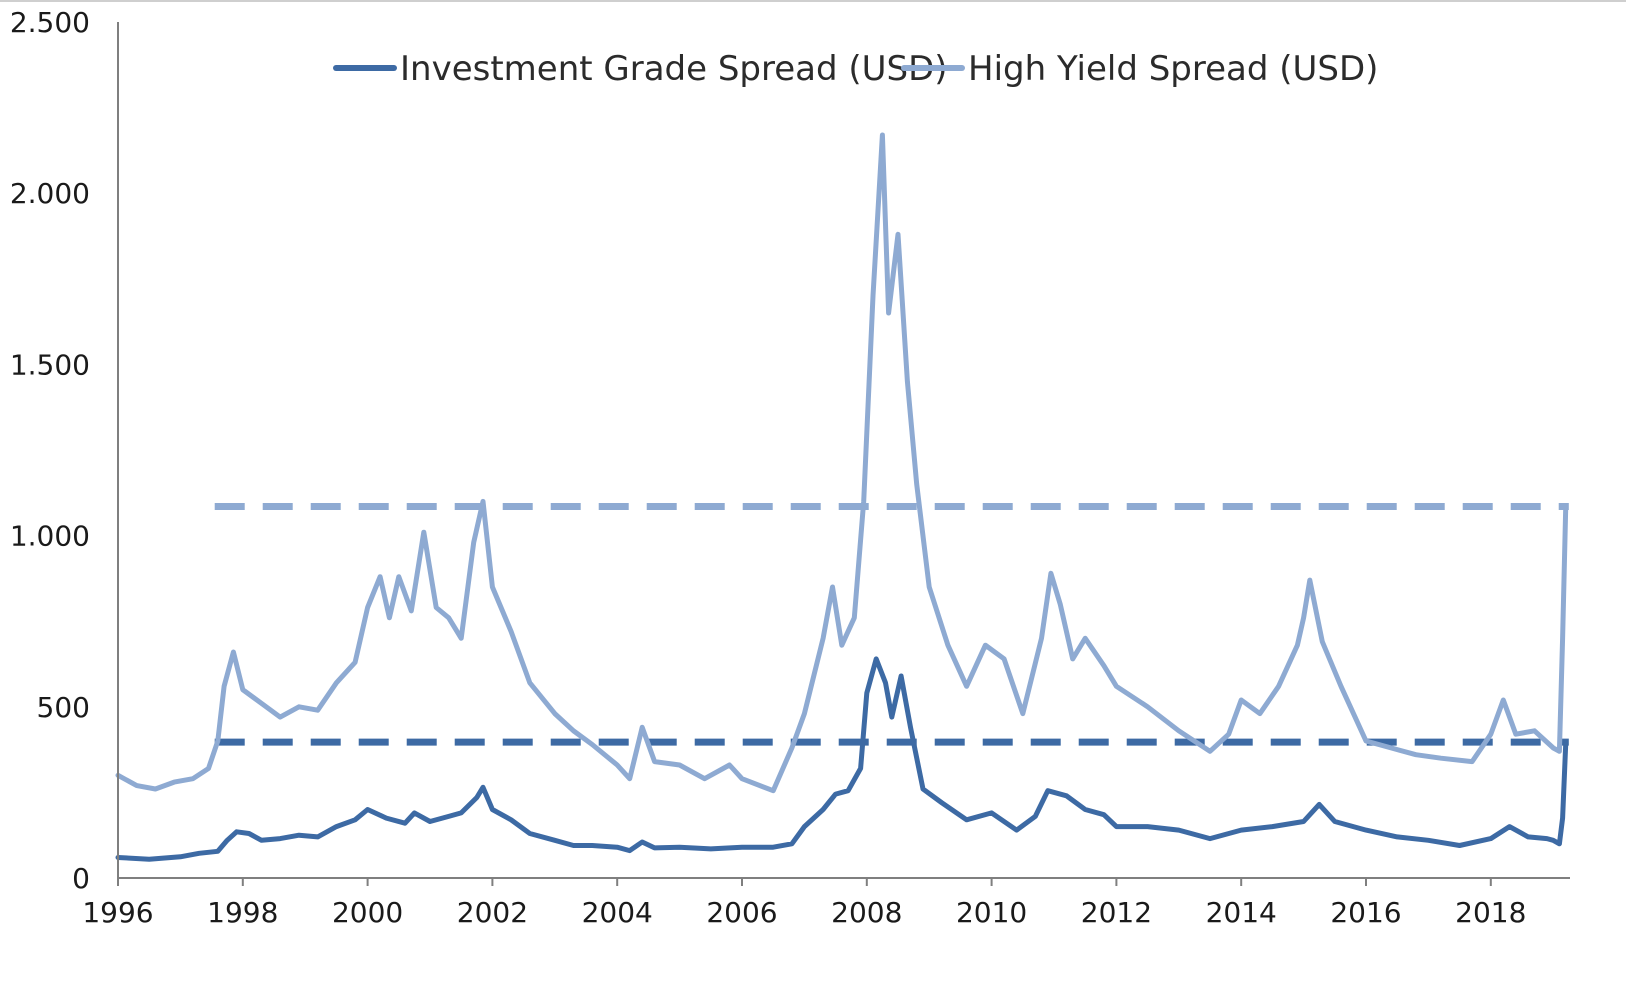  Describe the element at coordinates (63, 707) in the screenshot. I see `y-tick-label: 500` at that location.